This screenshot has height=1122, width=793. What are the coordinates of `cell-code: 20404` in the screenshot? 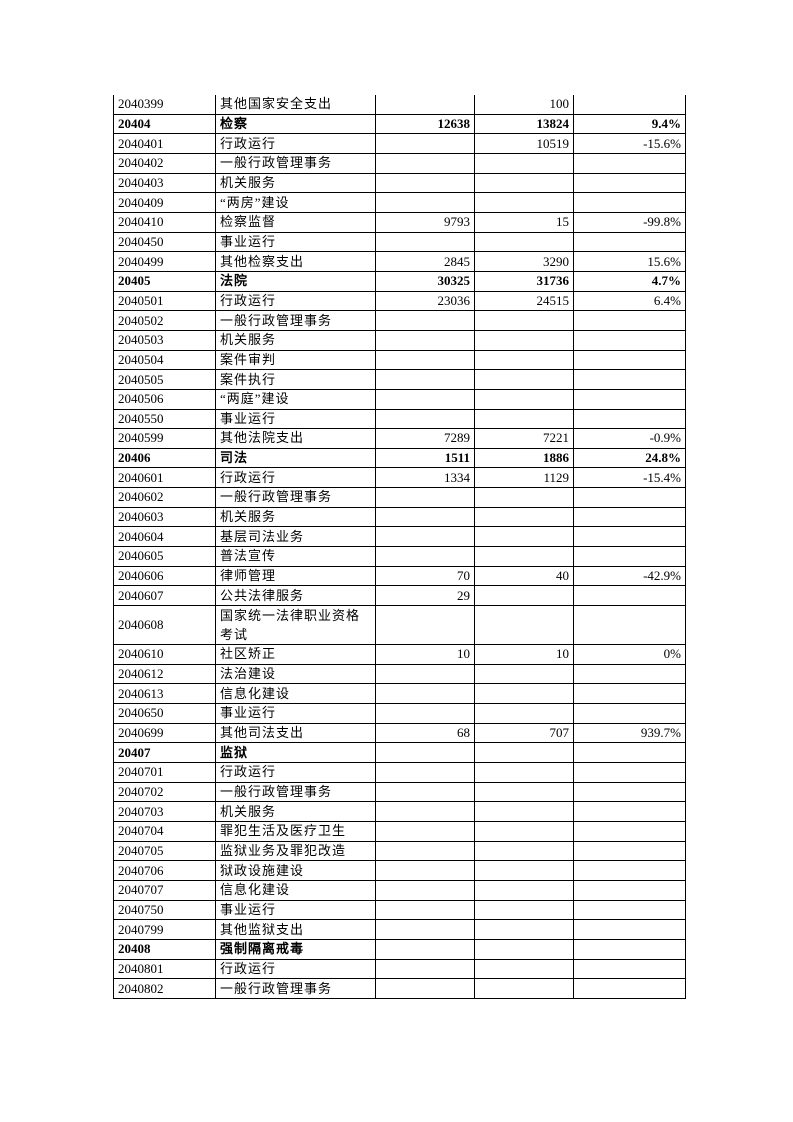 It's located at (164, 124).